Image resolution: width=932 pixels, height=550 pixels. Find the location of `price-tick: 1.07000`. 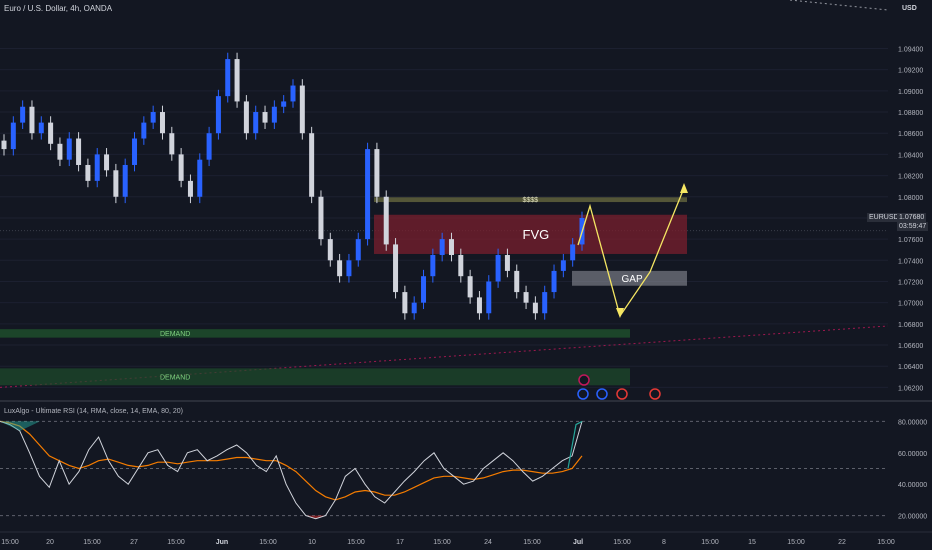

price-tick: 1.07000 is located at coordinates (910, 304).